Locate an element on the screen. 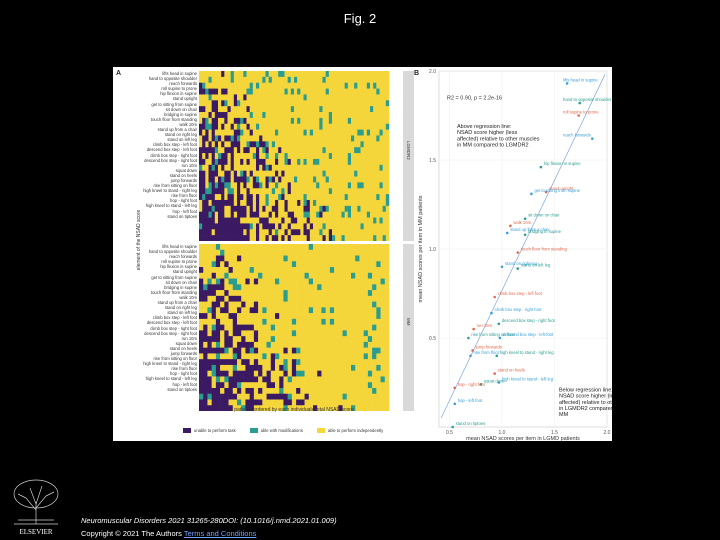 The height and width of the screenshot is (540, 720). terms-link: Terms and Conditions is located at coordinates (220, 533).